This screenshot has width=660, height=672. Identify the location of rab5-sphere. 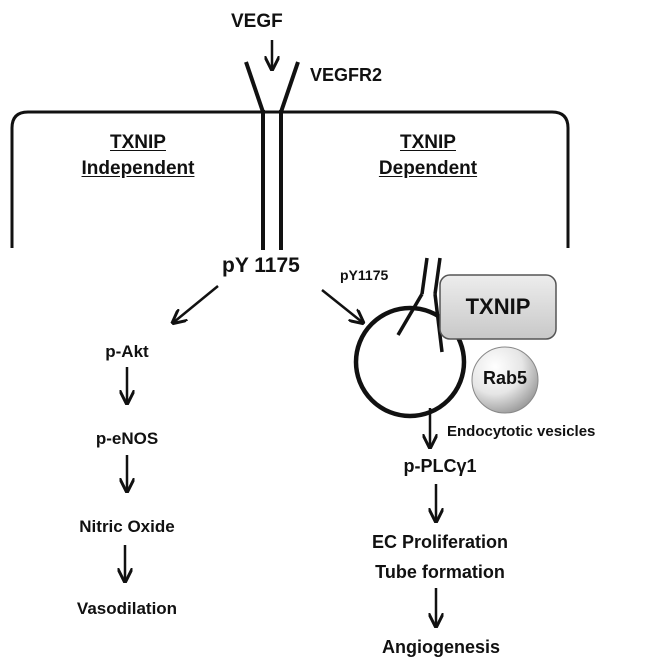
(505, 380).